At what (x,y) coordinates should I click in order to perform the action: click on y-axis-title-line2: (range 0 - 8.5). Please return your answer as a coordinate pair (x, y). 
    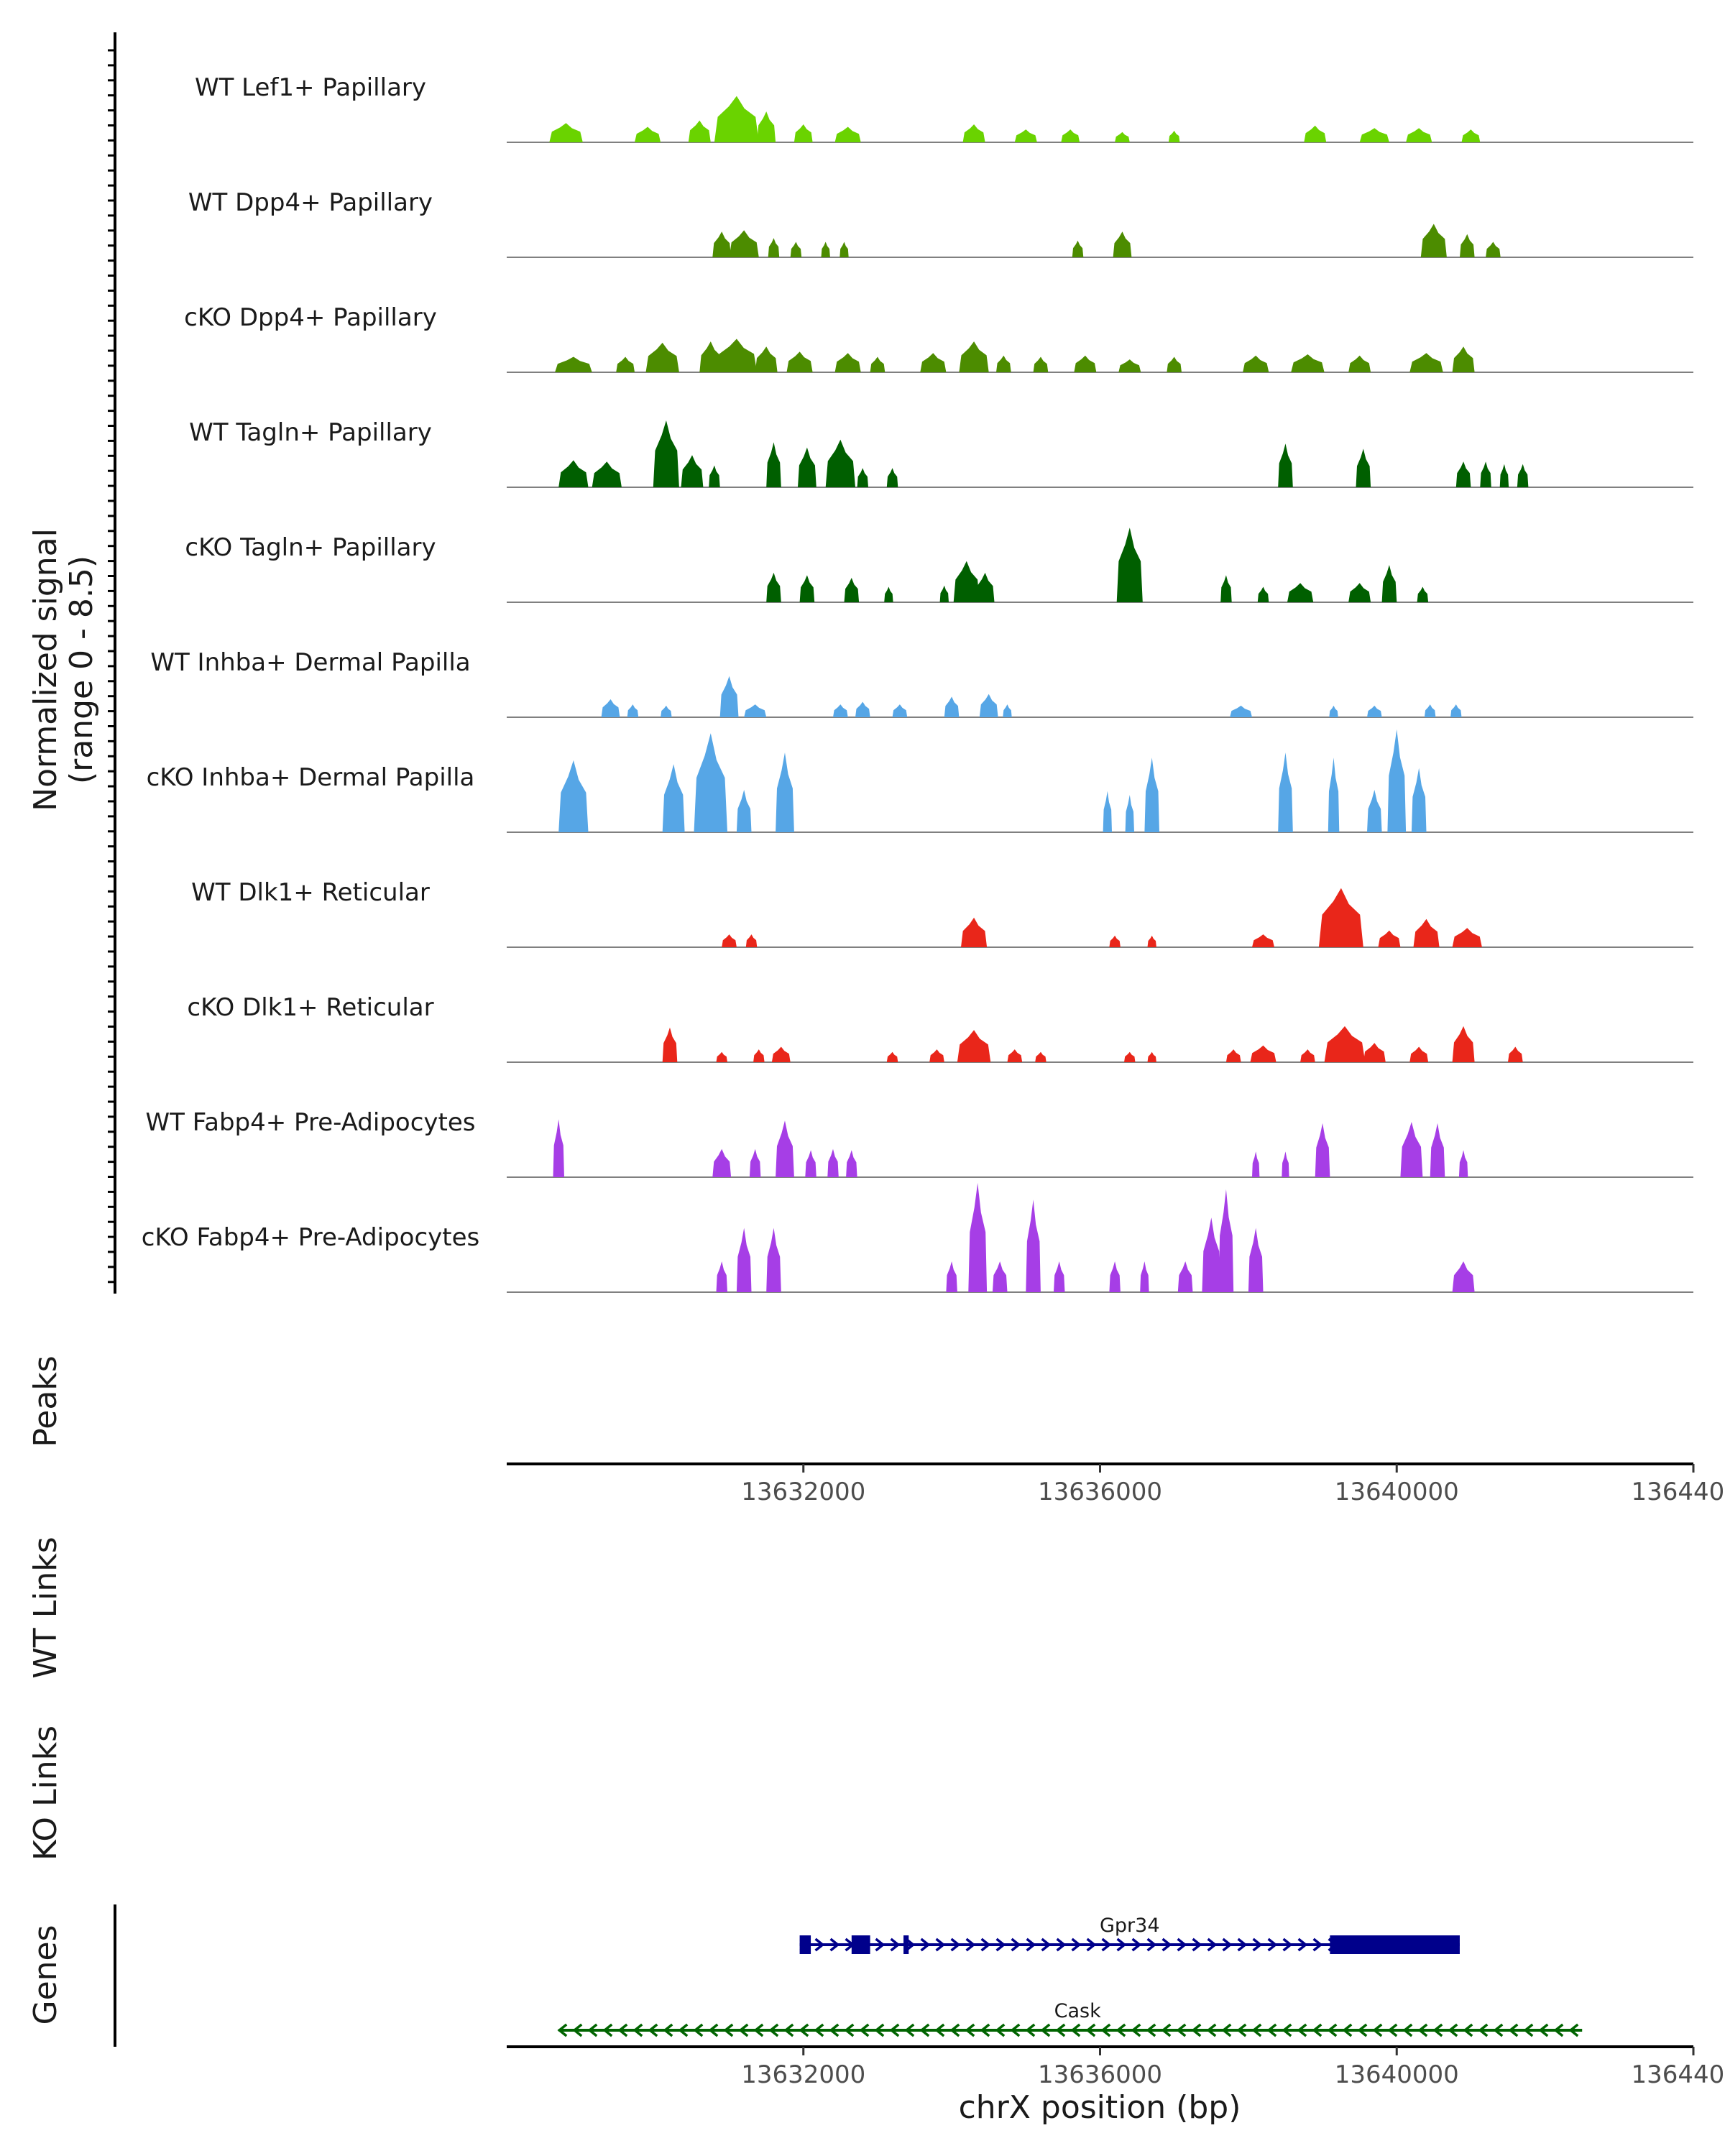
    Looking at the image, I should click on (81, 670).